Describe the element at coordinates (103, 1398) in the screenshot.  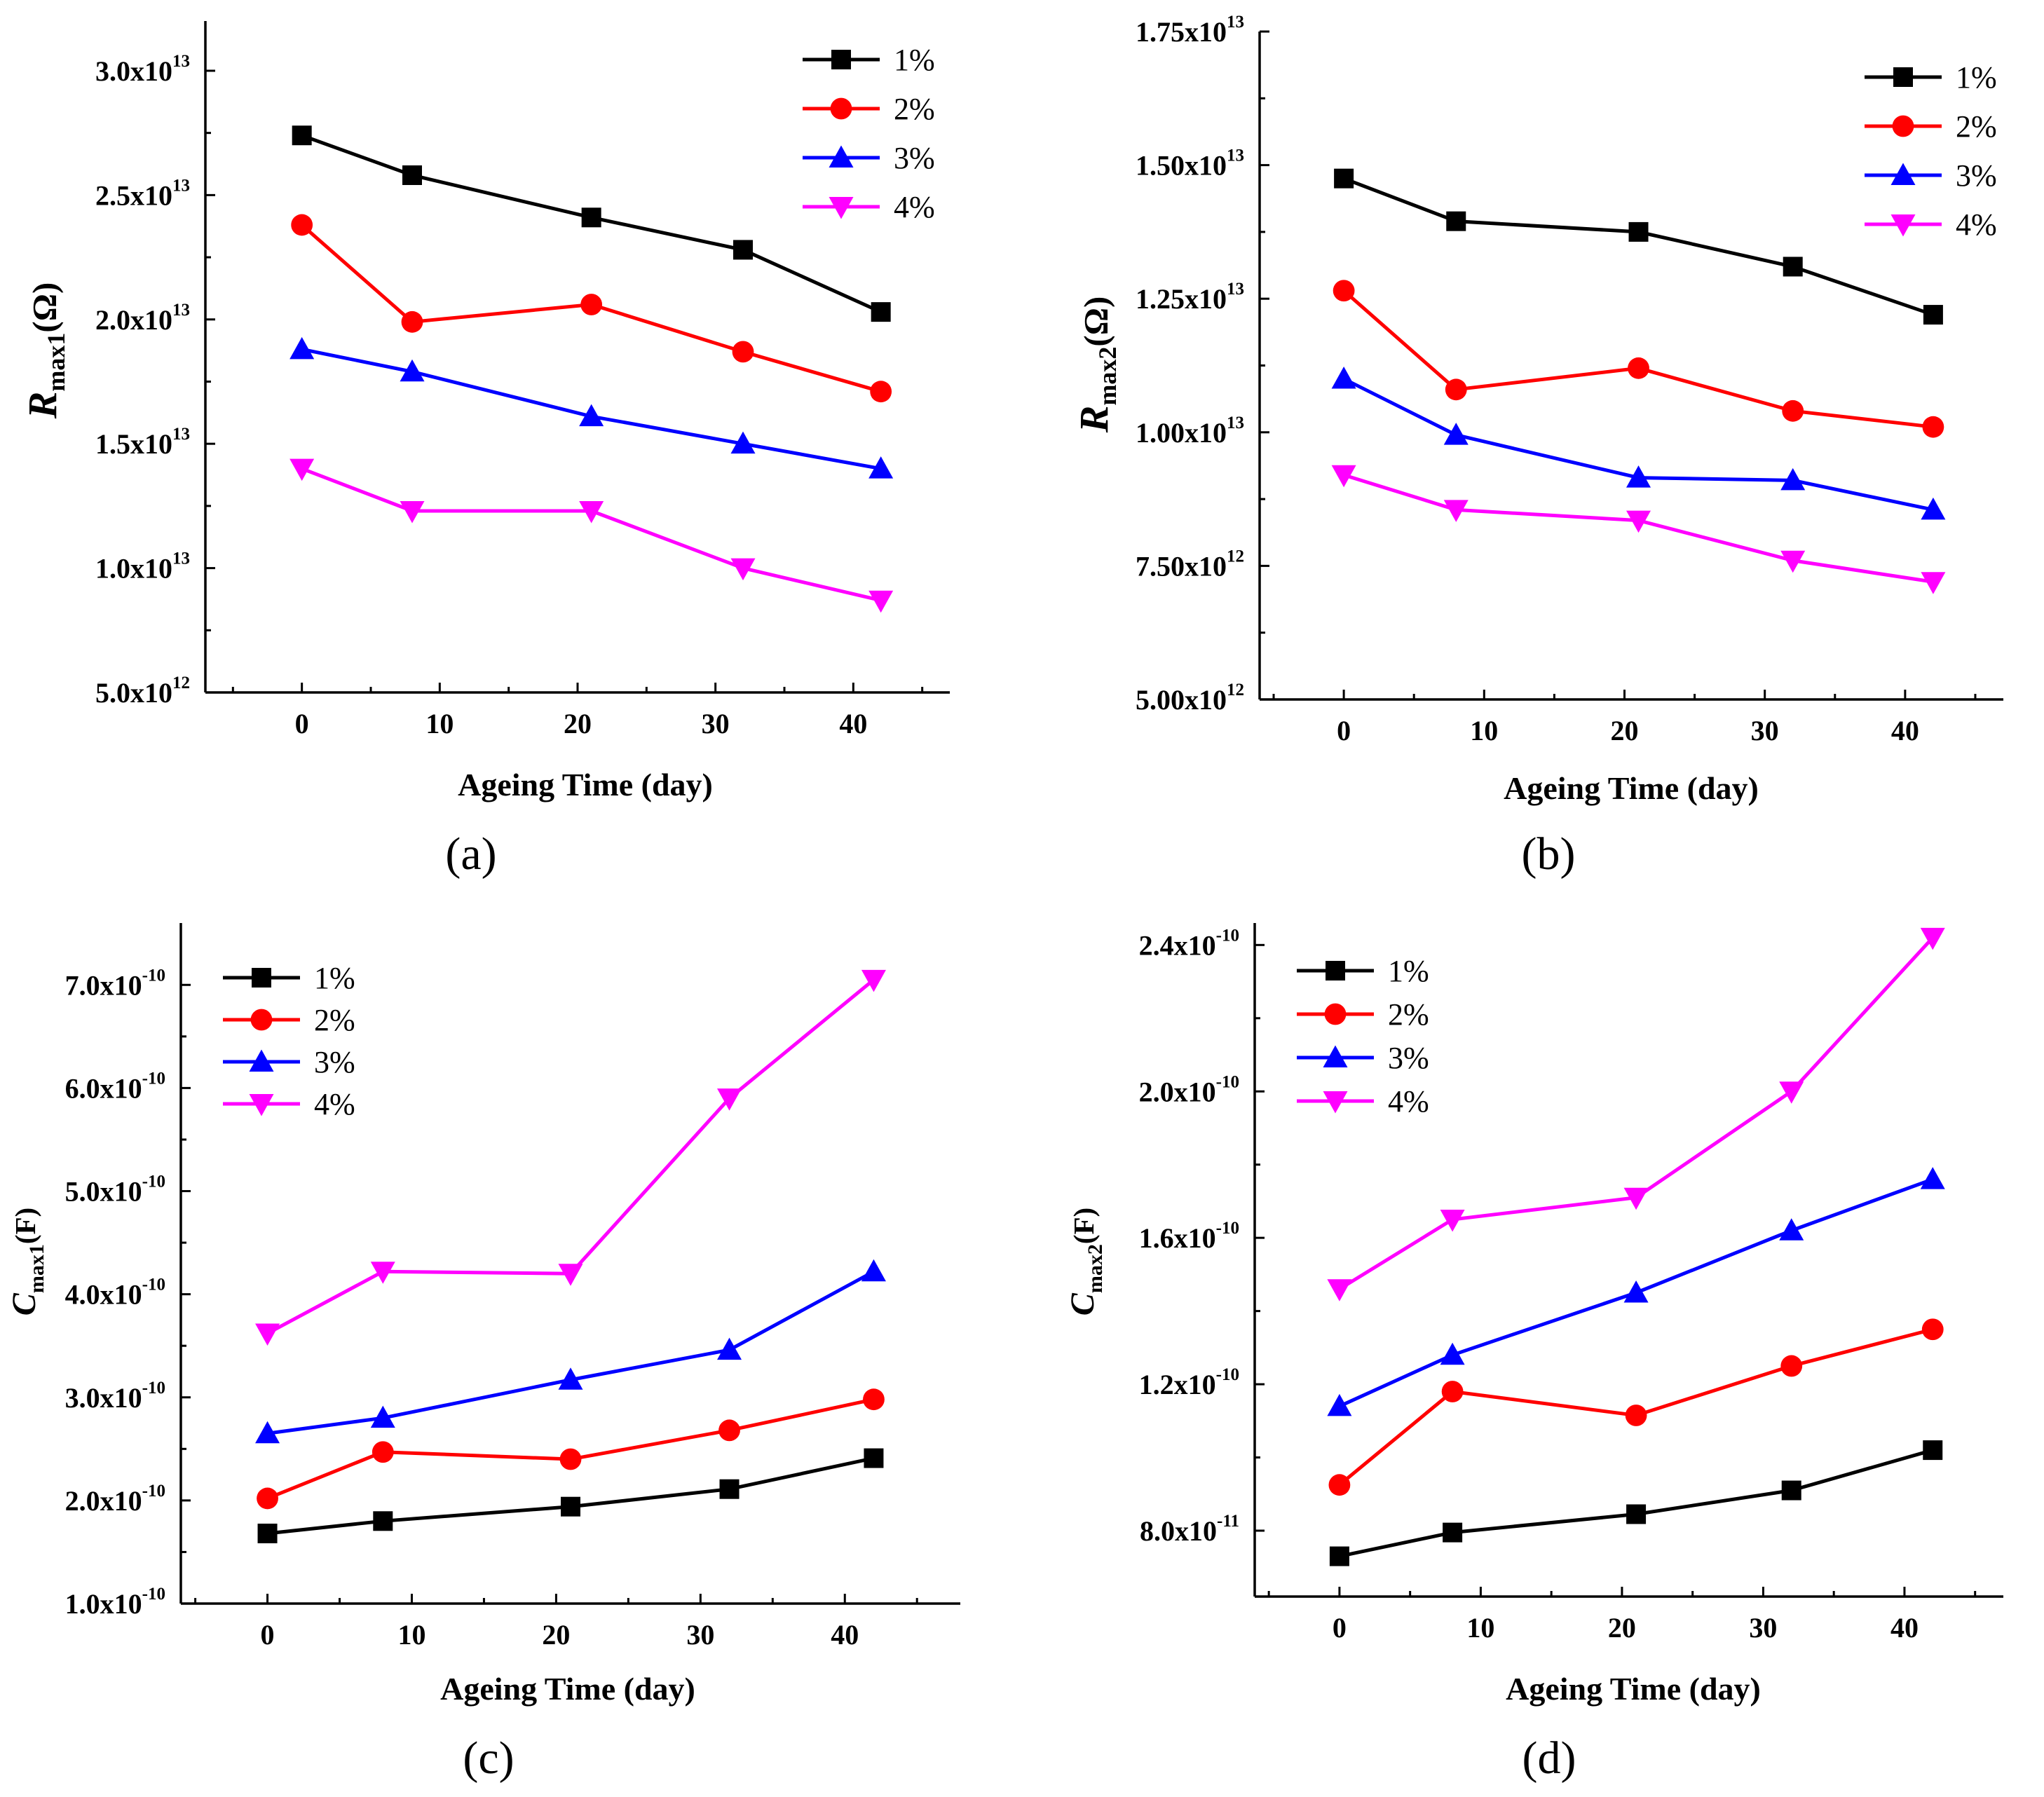
I see `y-tick-mantissa: 3.0x10` at that location.